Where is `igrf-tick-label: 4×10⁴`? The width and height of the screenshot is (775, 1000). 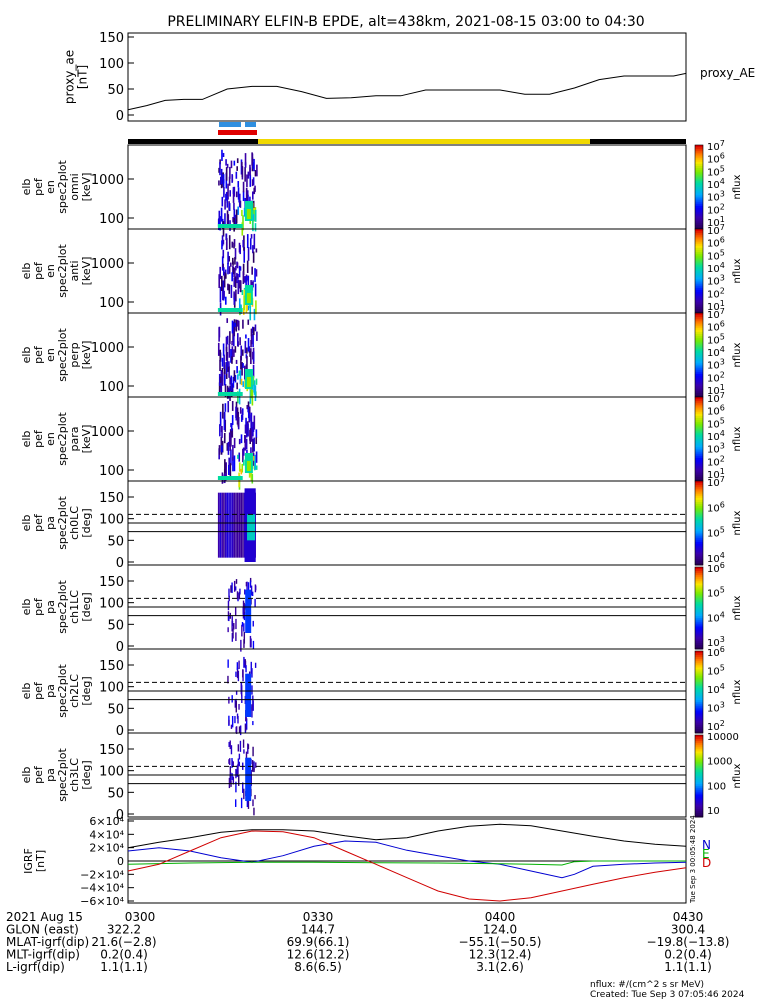
igrf-tick-label: 4×10⁴ is located at coordinates (106, 834).